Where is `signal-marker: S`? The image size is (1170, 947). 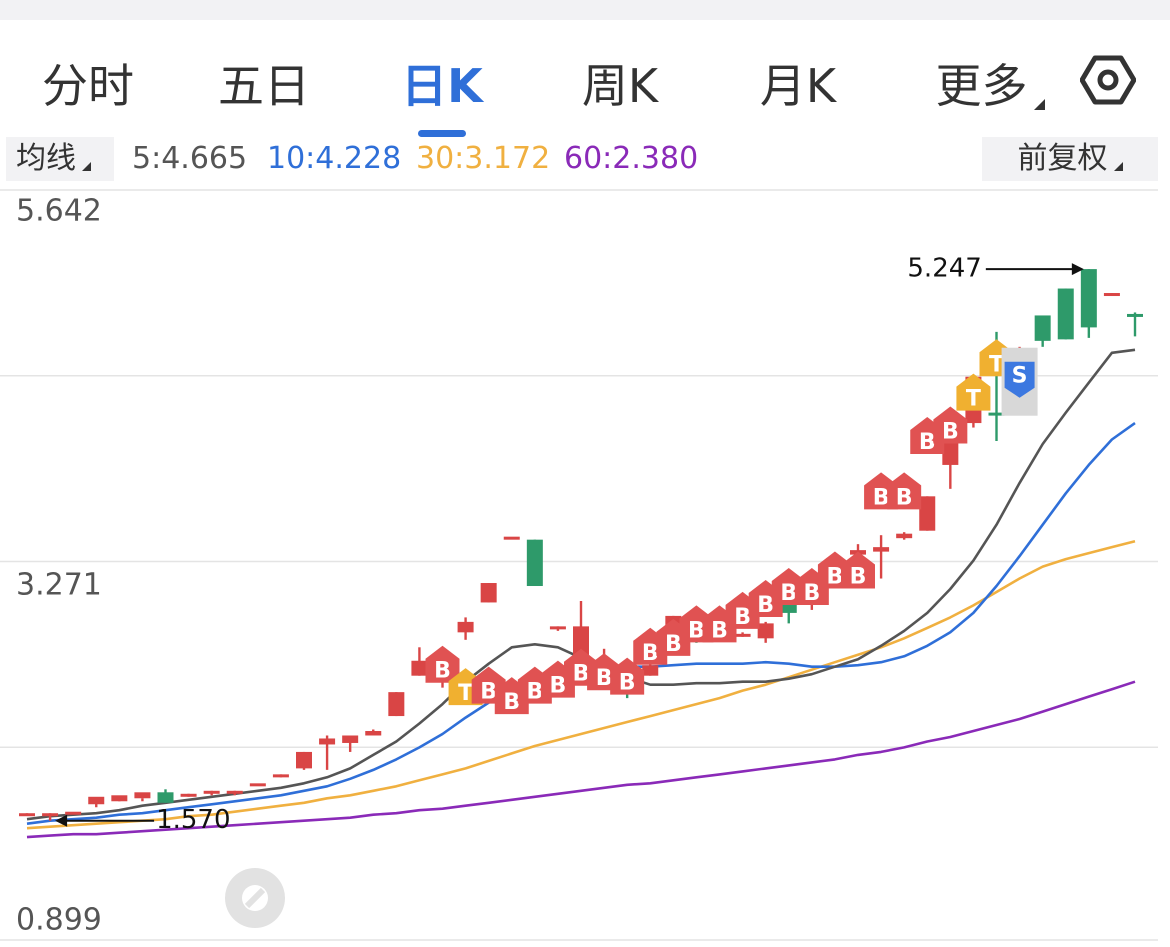 signal-marker: S is located at coordinates (1019, 381).